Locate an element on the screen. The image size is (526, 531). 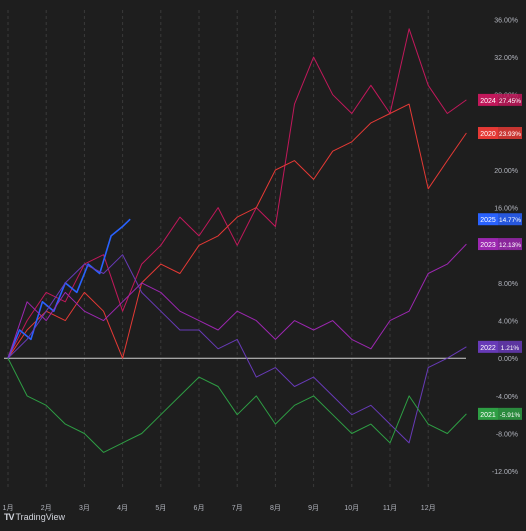
series-badge-2024: 2024 27.45% is located at coordinates (500, 99).